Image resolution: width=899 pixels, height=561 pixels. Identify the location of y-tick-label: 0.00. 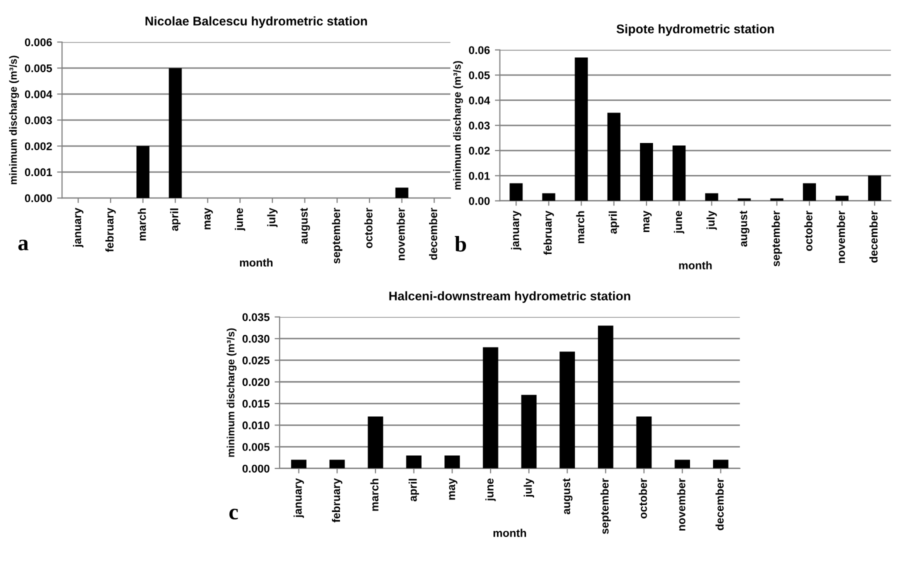
(479, 201).